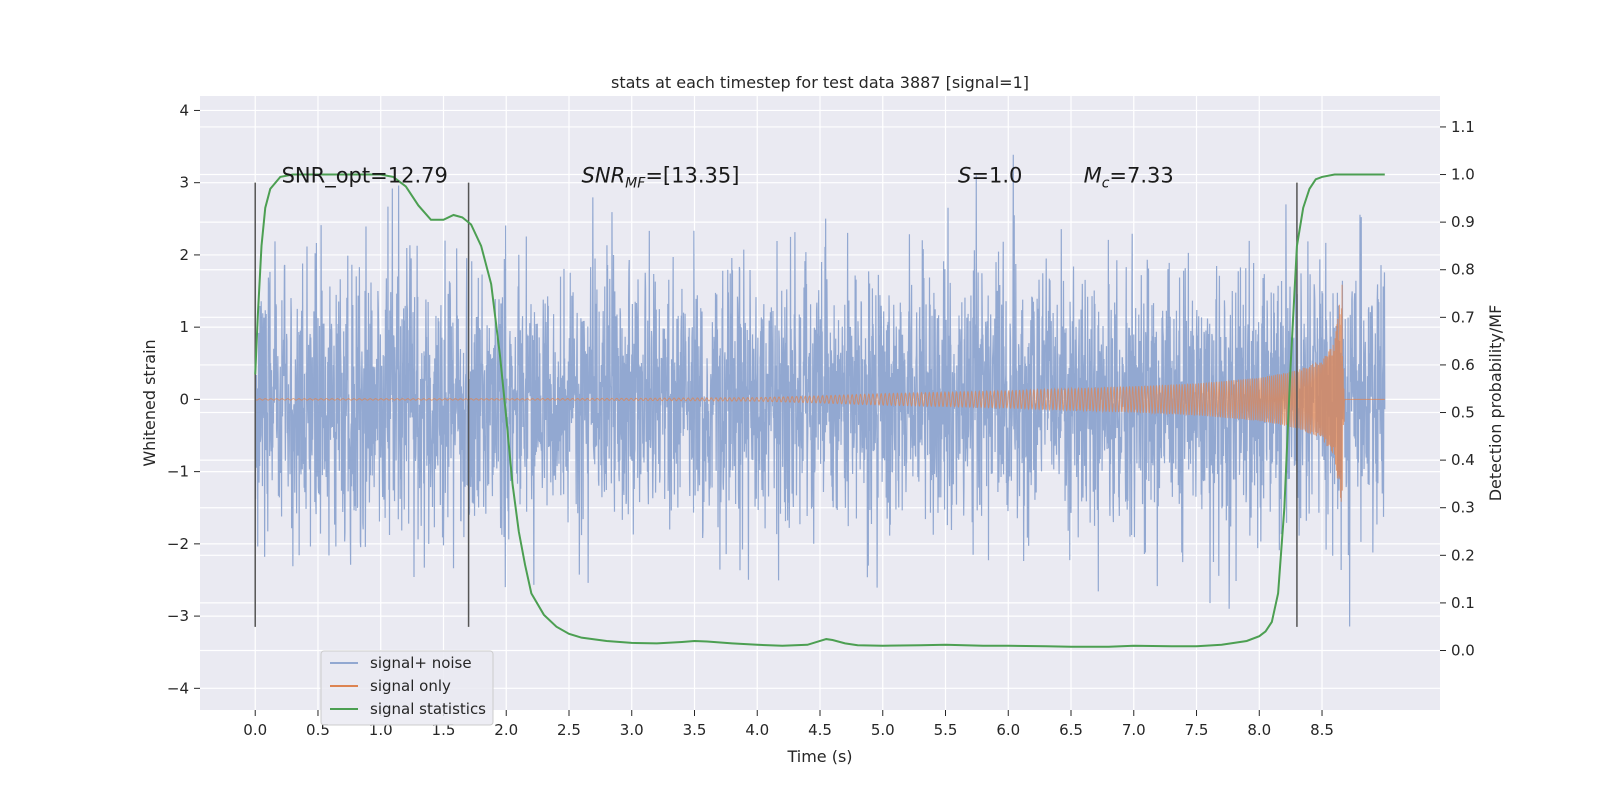 The height and width of the screenshot is (800, 1600). I want to click on annotation-snr-opt: SNR_opt=12.79, so click(365, 176).